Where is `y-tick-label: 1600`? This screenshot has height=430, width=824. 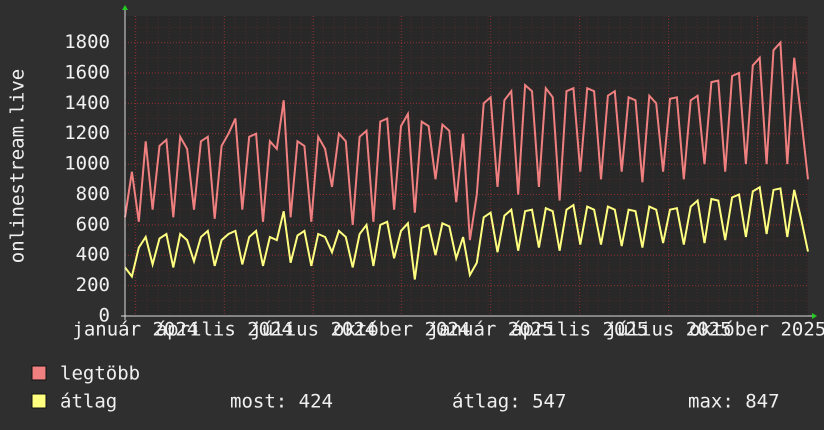 y-tick-label: 1600 is located at coordinates (87, 72).